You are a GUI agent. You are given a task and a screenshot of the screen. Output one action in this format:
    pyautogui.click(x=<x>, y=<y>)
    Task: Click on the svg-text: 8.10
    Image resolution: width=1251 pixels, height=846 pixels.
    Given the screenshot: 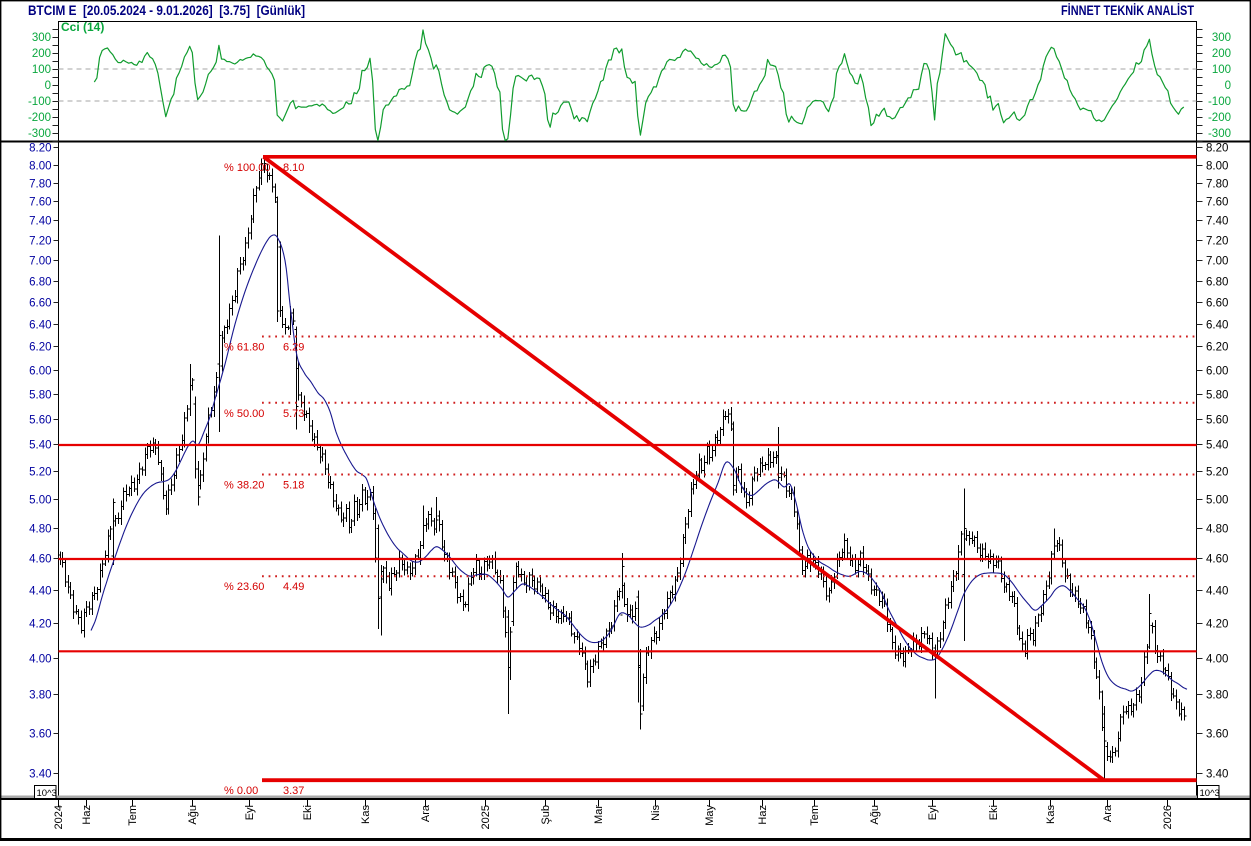 What is the action you would take?
    pyautogui.click(x=293, y=168)
    